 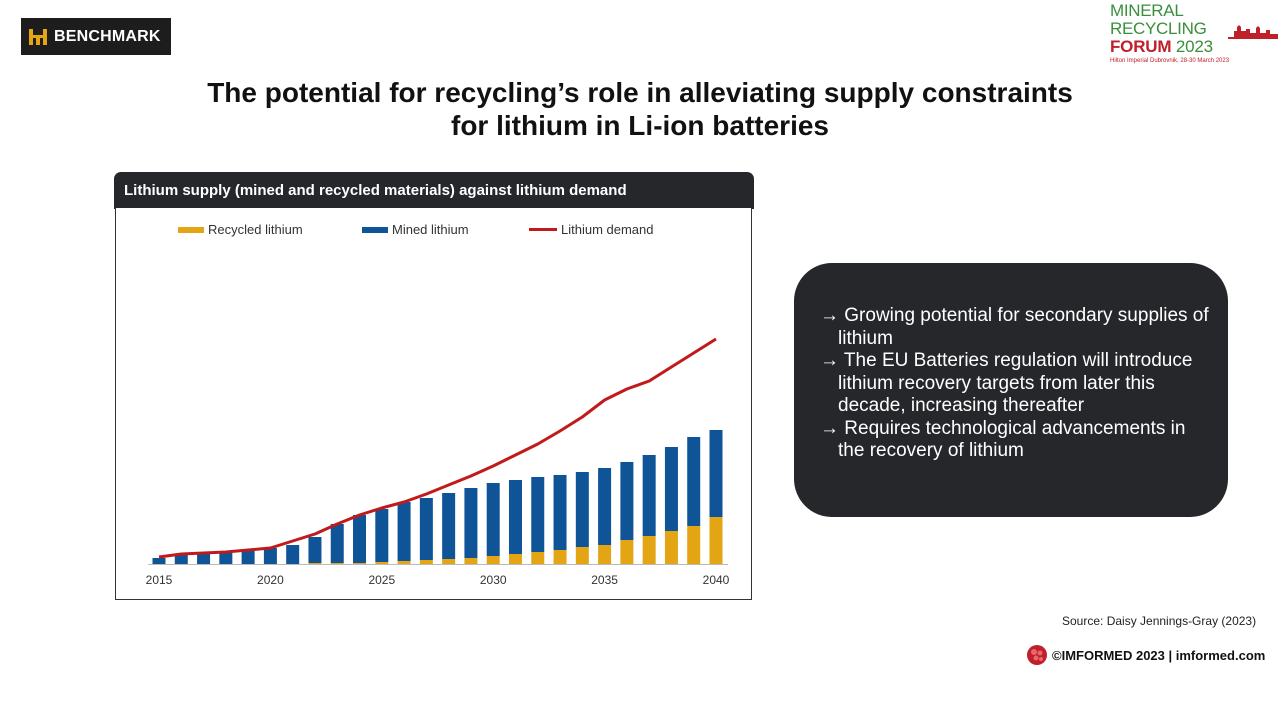 I want to click on legend-swatch-recycled, so click(x=191, y=229).